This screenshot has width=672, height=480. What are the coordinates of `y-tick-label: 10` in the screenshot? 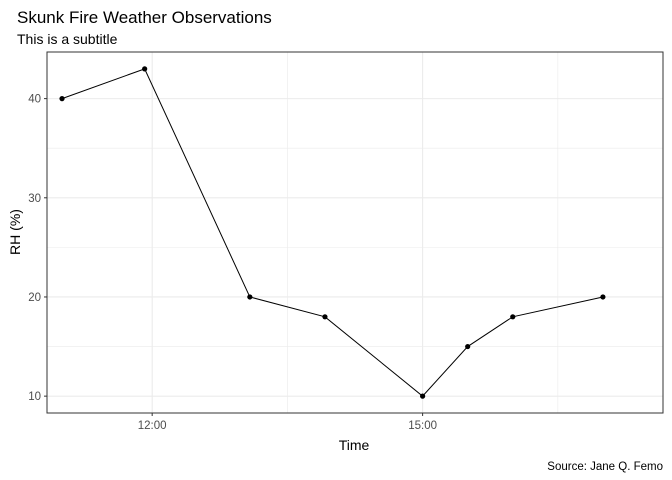 It's located at (34, 397).